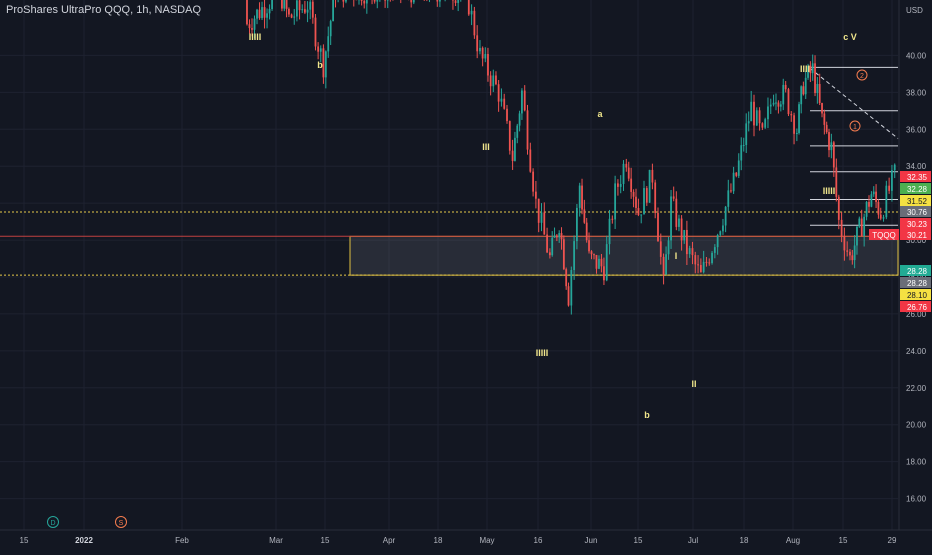  Describe the element at coordinates (693, 540) in the screenshot. I see `time-tick-label: Jul` at that location.